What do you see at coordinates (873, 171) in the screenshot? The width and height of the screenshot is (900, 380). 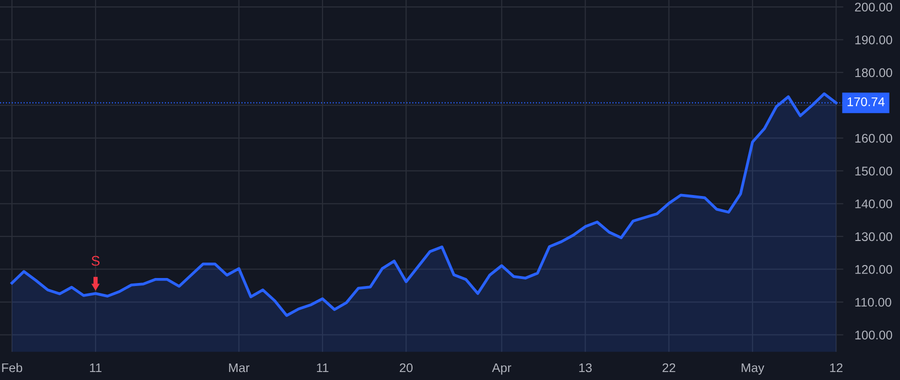 I see `y-tick-label: 150.00` at bounding box center [873, 171].